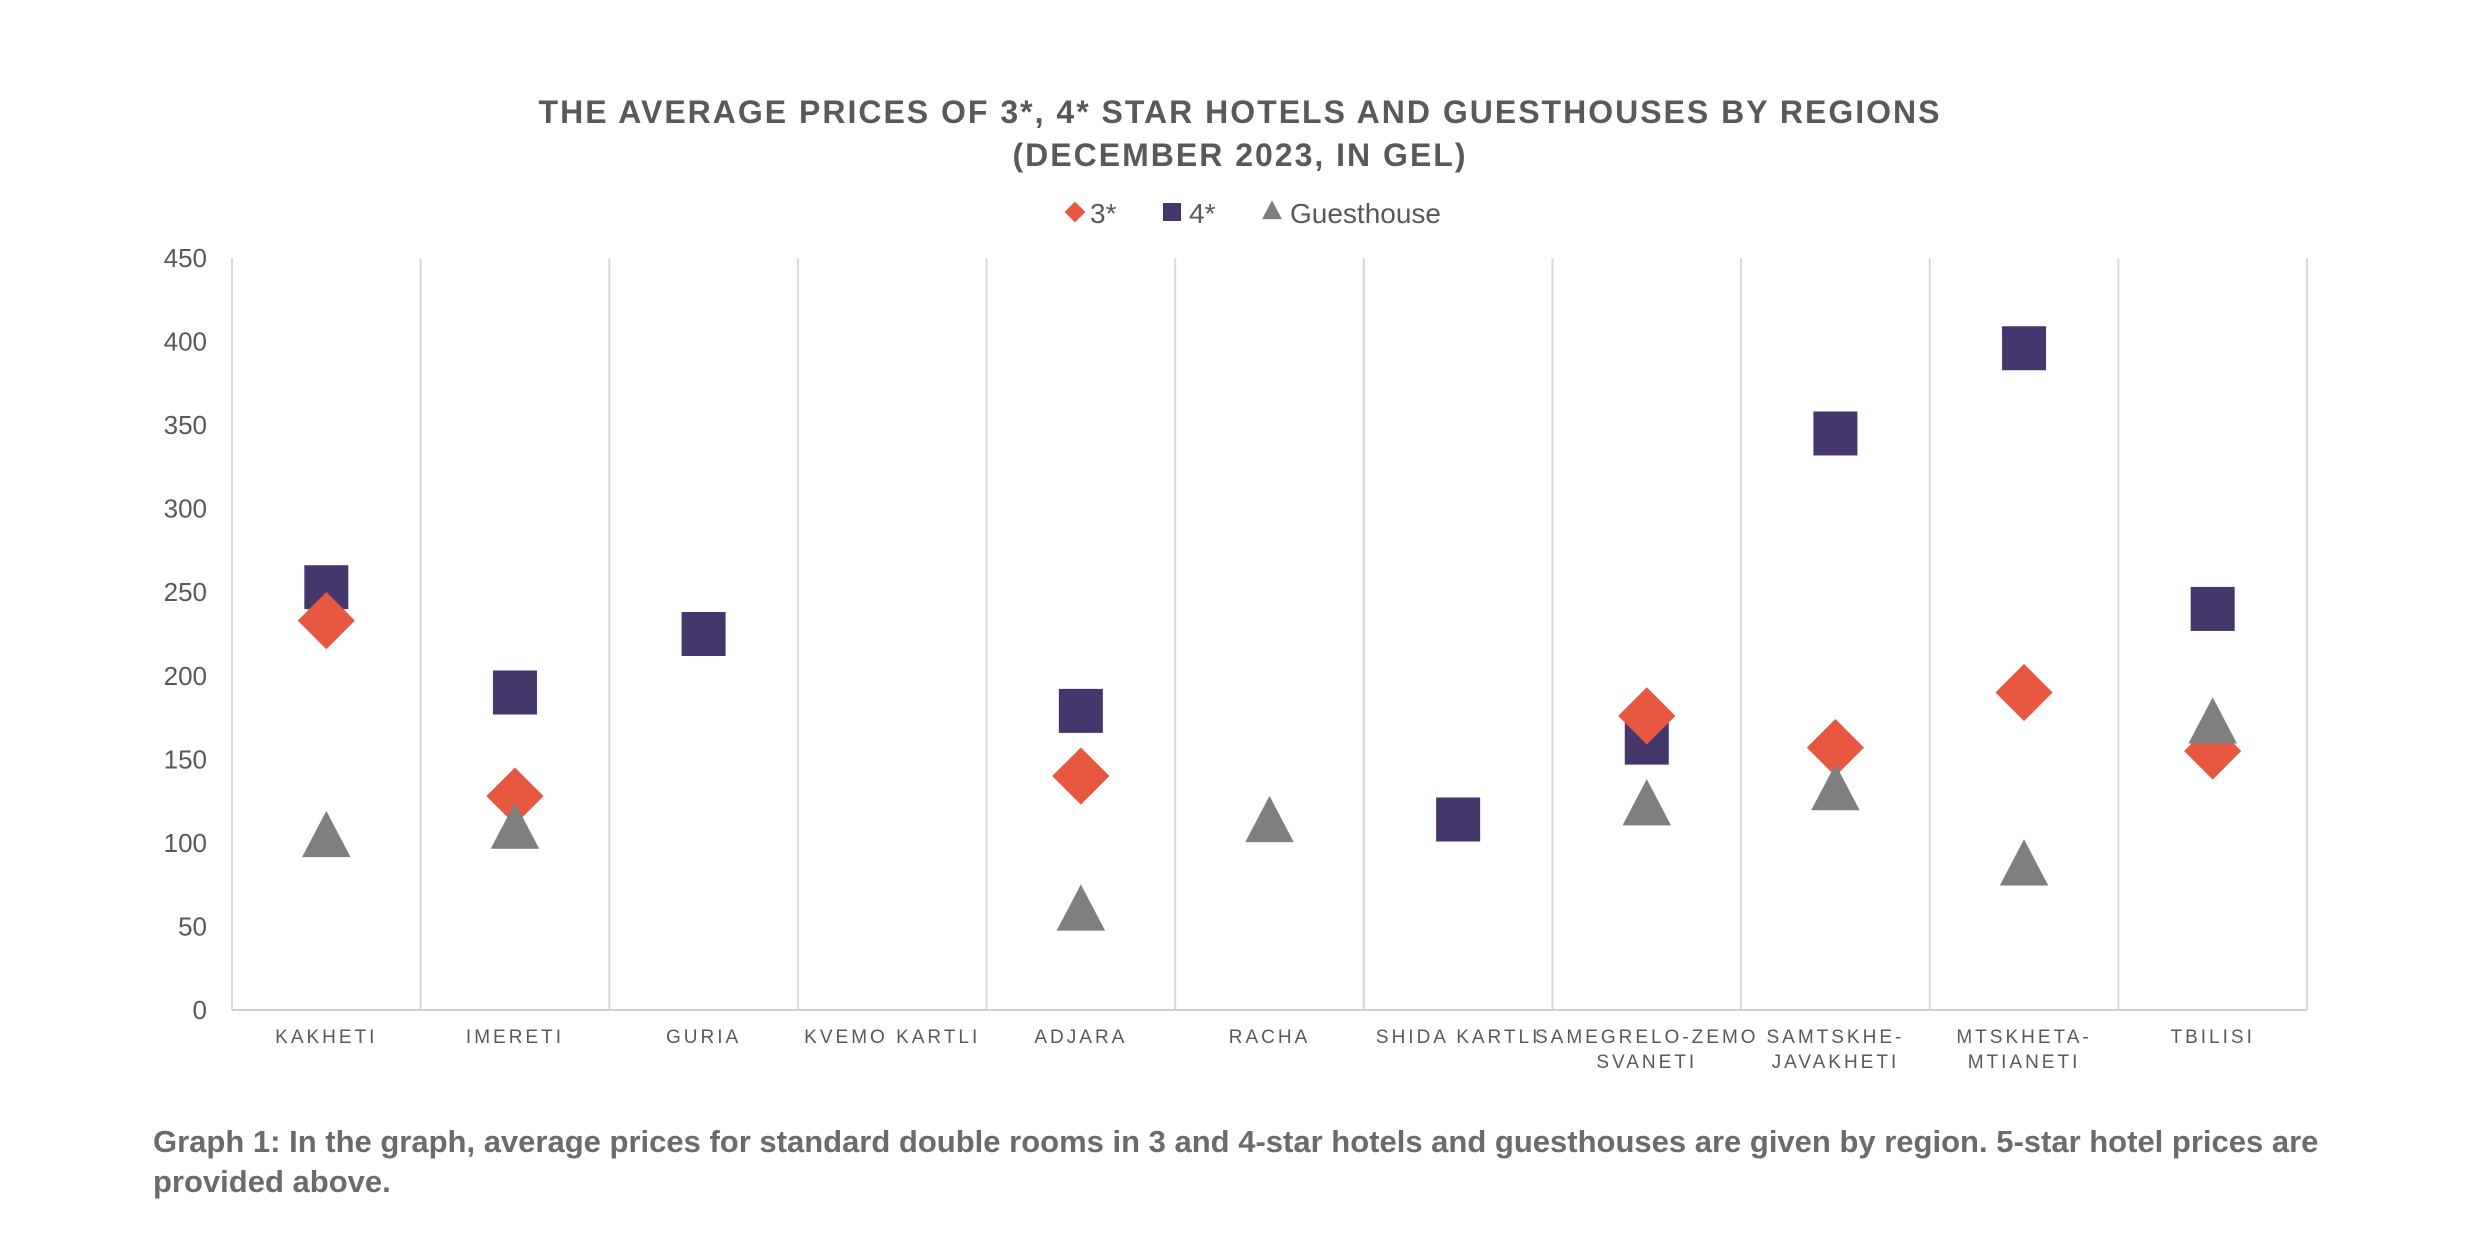 The width and height of the screenshot is (2481, 1240). I want to click on y-tick-label: 100, so click(185, 843).